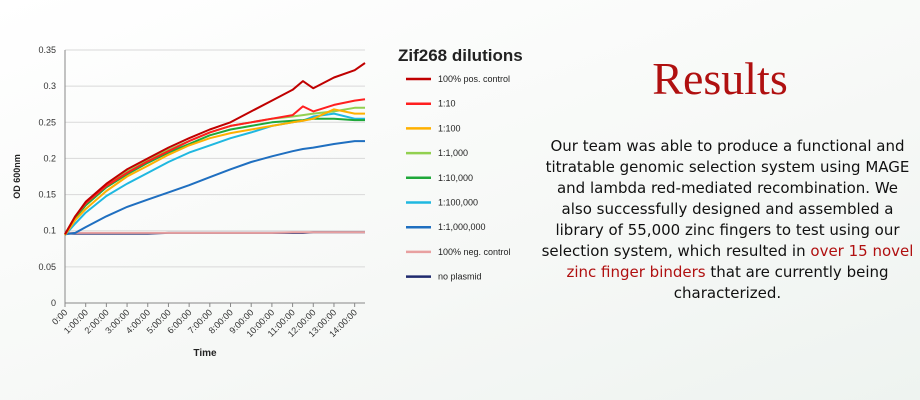  I want to click on legend-label: 1:1,000,000, so click(462, 227).